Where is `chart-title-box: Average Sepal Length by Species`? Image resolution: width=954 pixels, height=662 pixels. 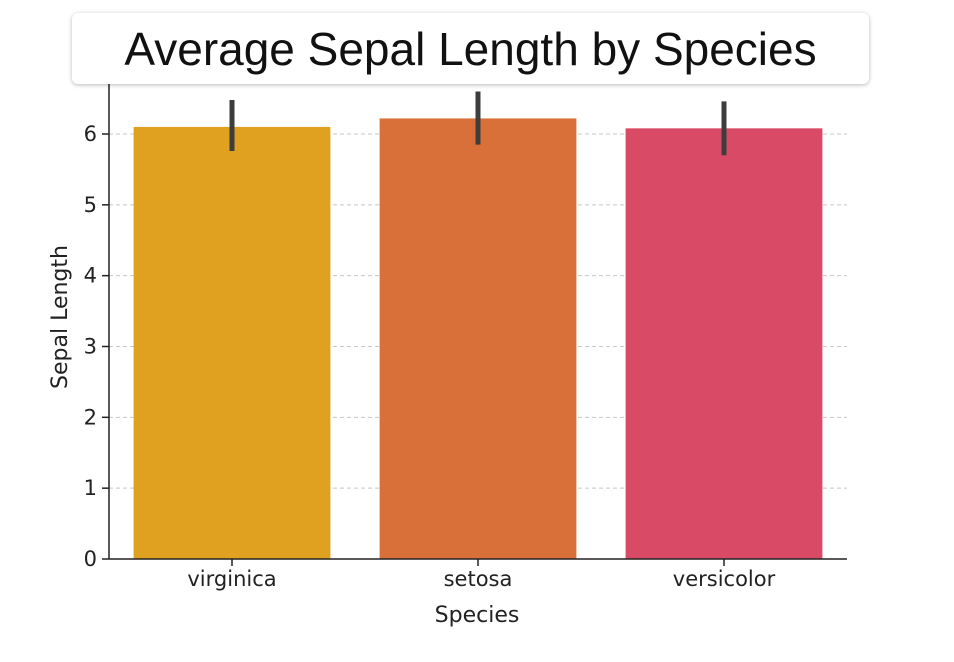 chart-title-box: Average Sepal Length by Species is located at coordinates (470, 48).